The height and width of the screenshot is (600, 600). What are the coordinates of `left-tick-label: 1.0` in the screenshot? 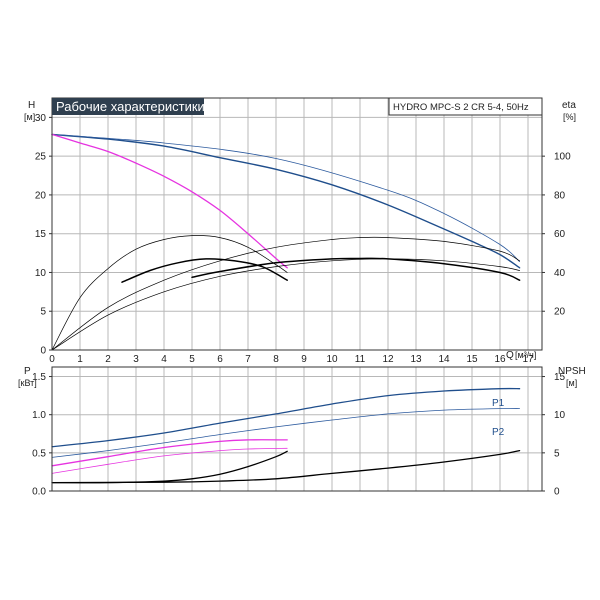 It's located at (39, 415).